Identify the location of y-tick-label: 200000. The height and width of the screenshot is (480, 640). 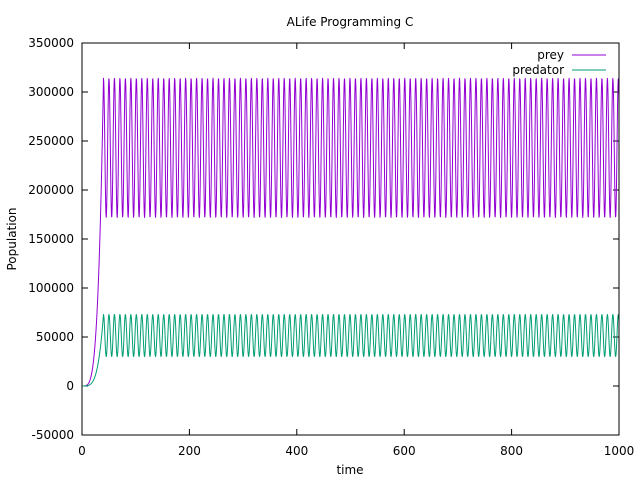
(51, 190).